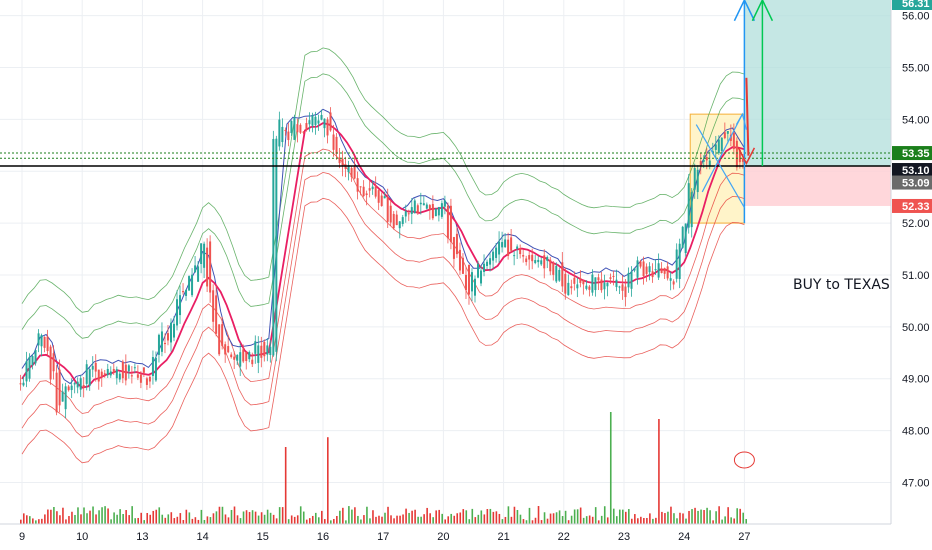 The width and height of the screenshot is (932, 550). I want to click on price-tick-label: 52.00, so click(916, 224).